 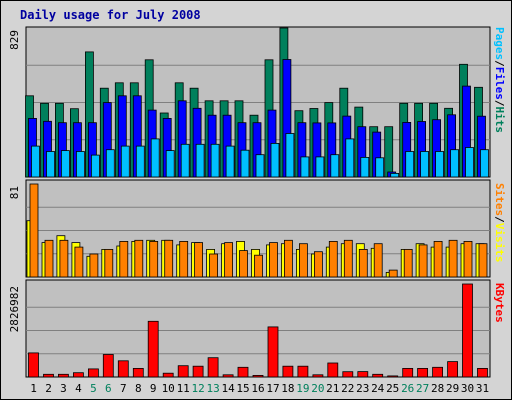 What do you see at coordinates (78, 388) in the screenshot?
I see `x-tick-label: 4` at bounding box center [78, 388].